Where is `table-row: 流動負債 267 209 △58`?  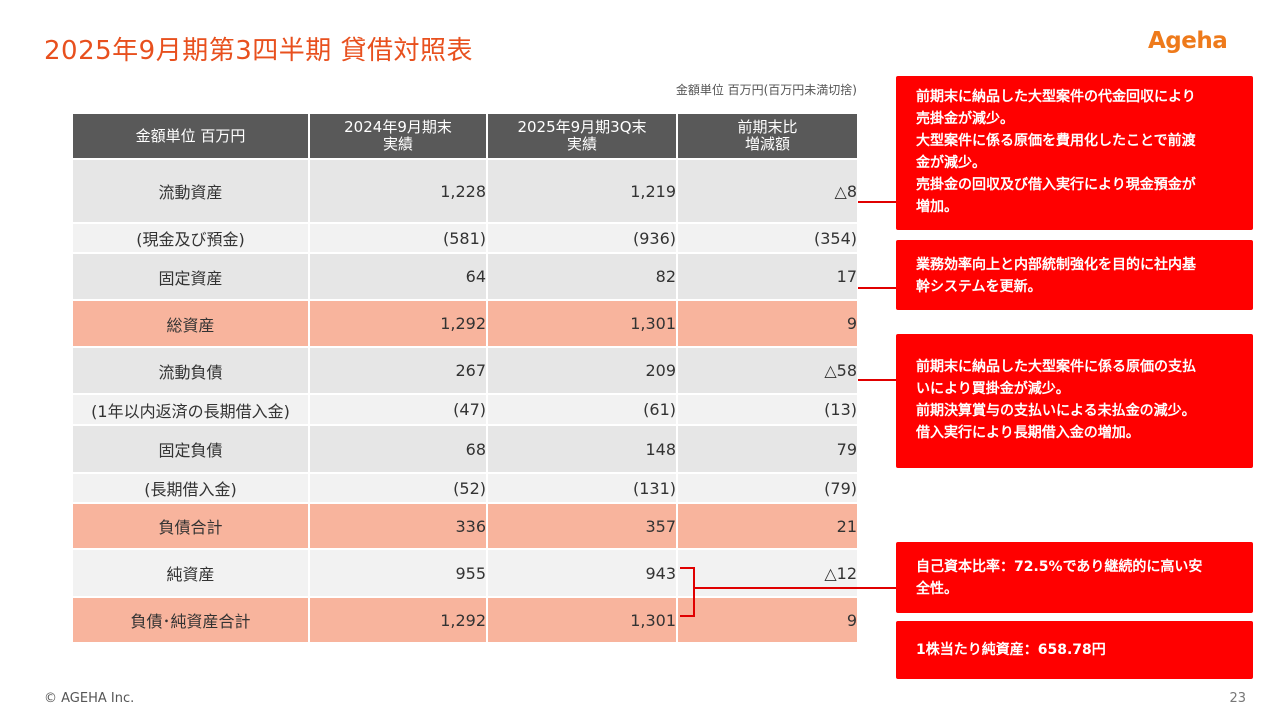 table-row: 流動負債 267 209 △58 is located at coordinates (465, 370).